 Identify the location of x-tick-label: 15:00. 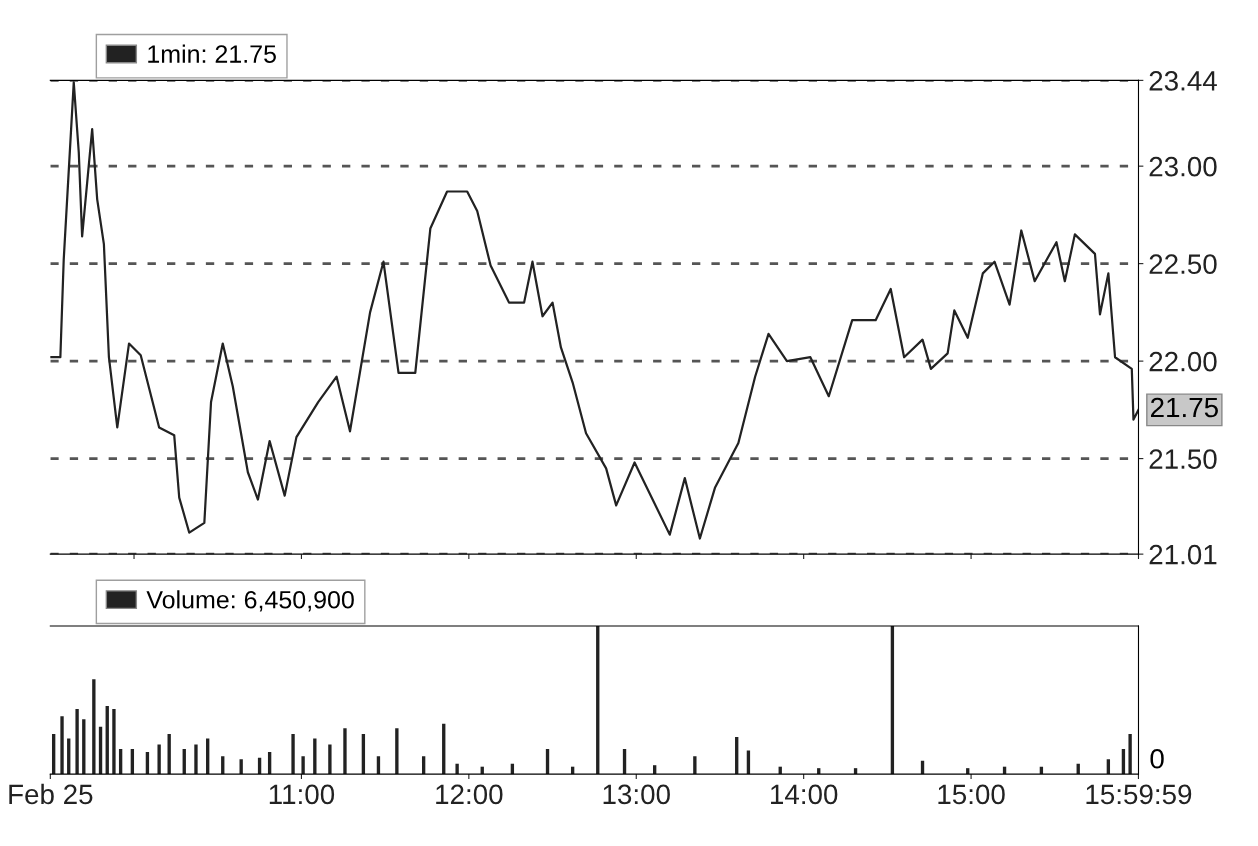
(971, 794).